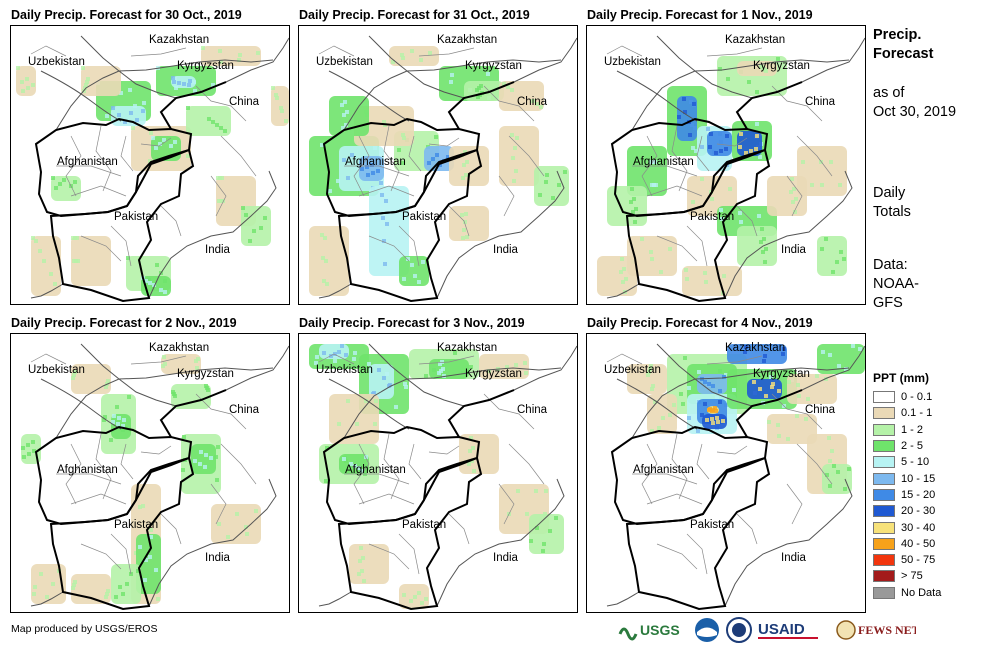 This screenshot has width=983, height=649. I want to click on usgs-logo-mark: USGS, so click(649, 631).